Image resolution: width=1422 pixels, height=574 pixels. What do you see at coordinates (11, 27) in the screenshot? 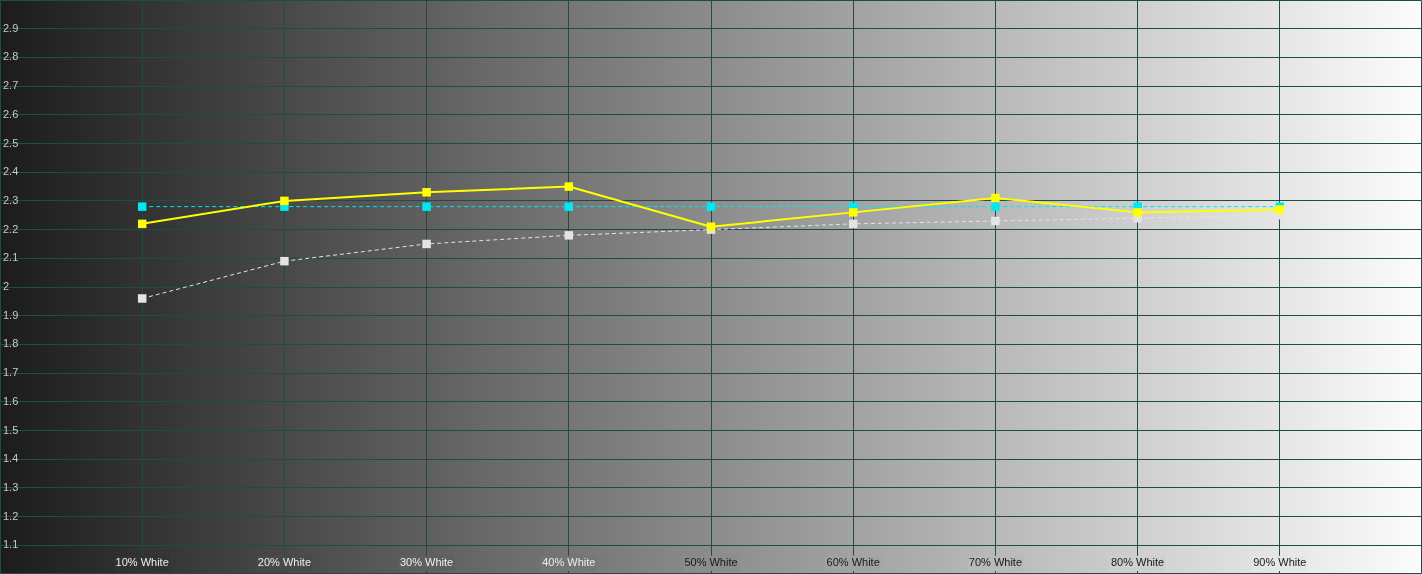
I see `y-tick-label: 2.9` at bounding box center [11, 27].